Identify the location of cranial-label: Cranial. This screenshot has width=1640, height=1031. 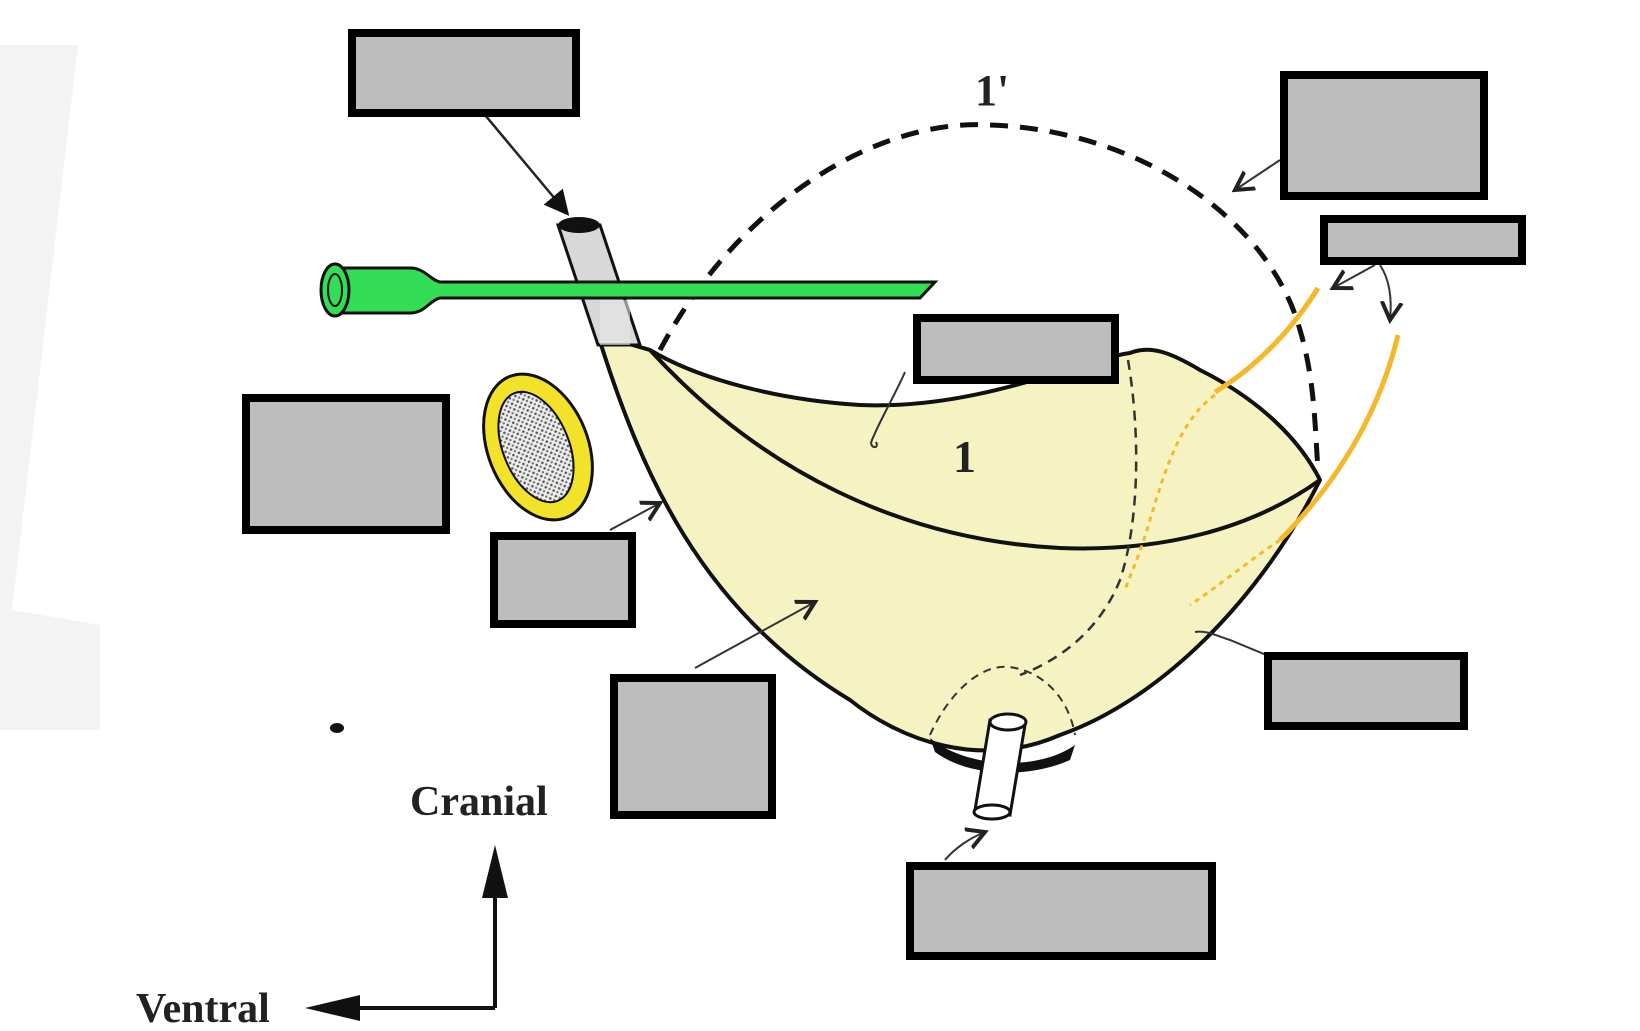
(479, 802).